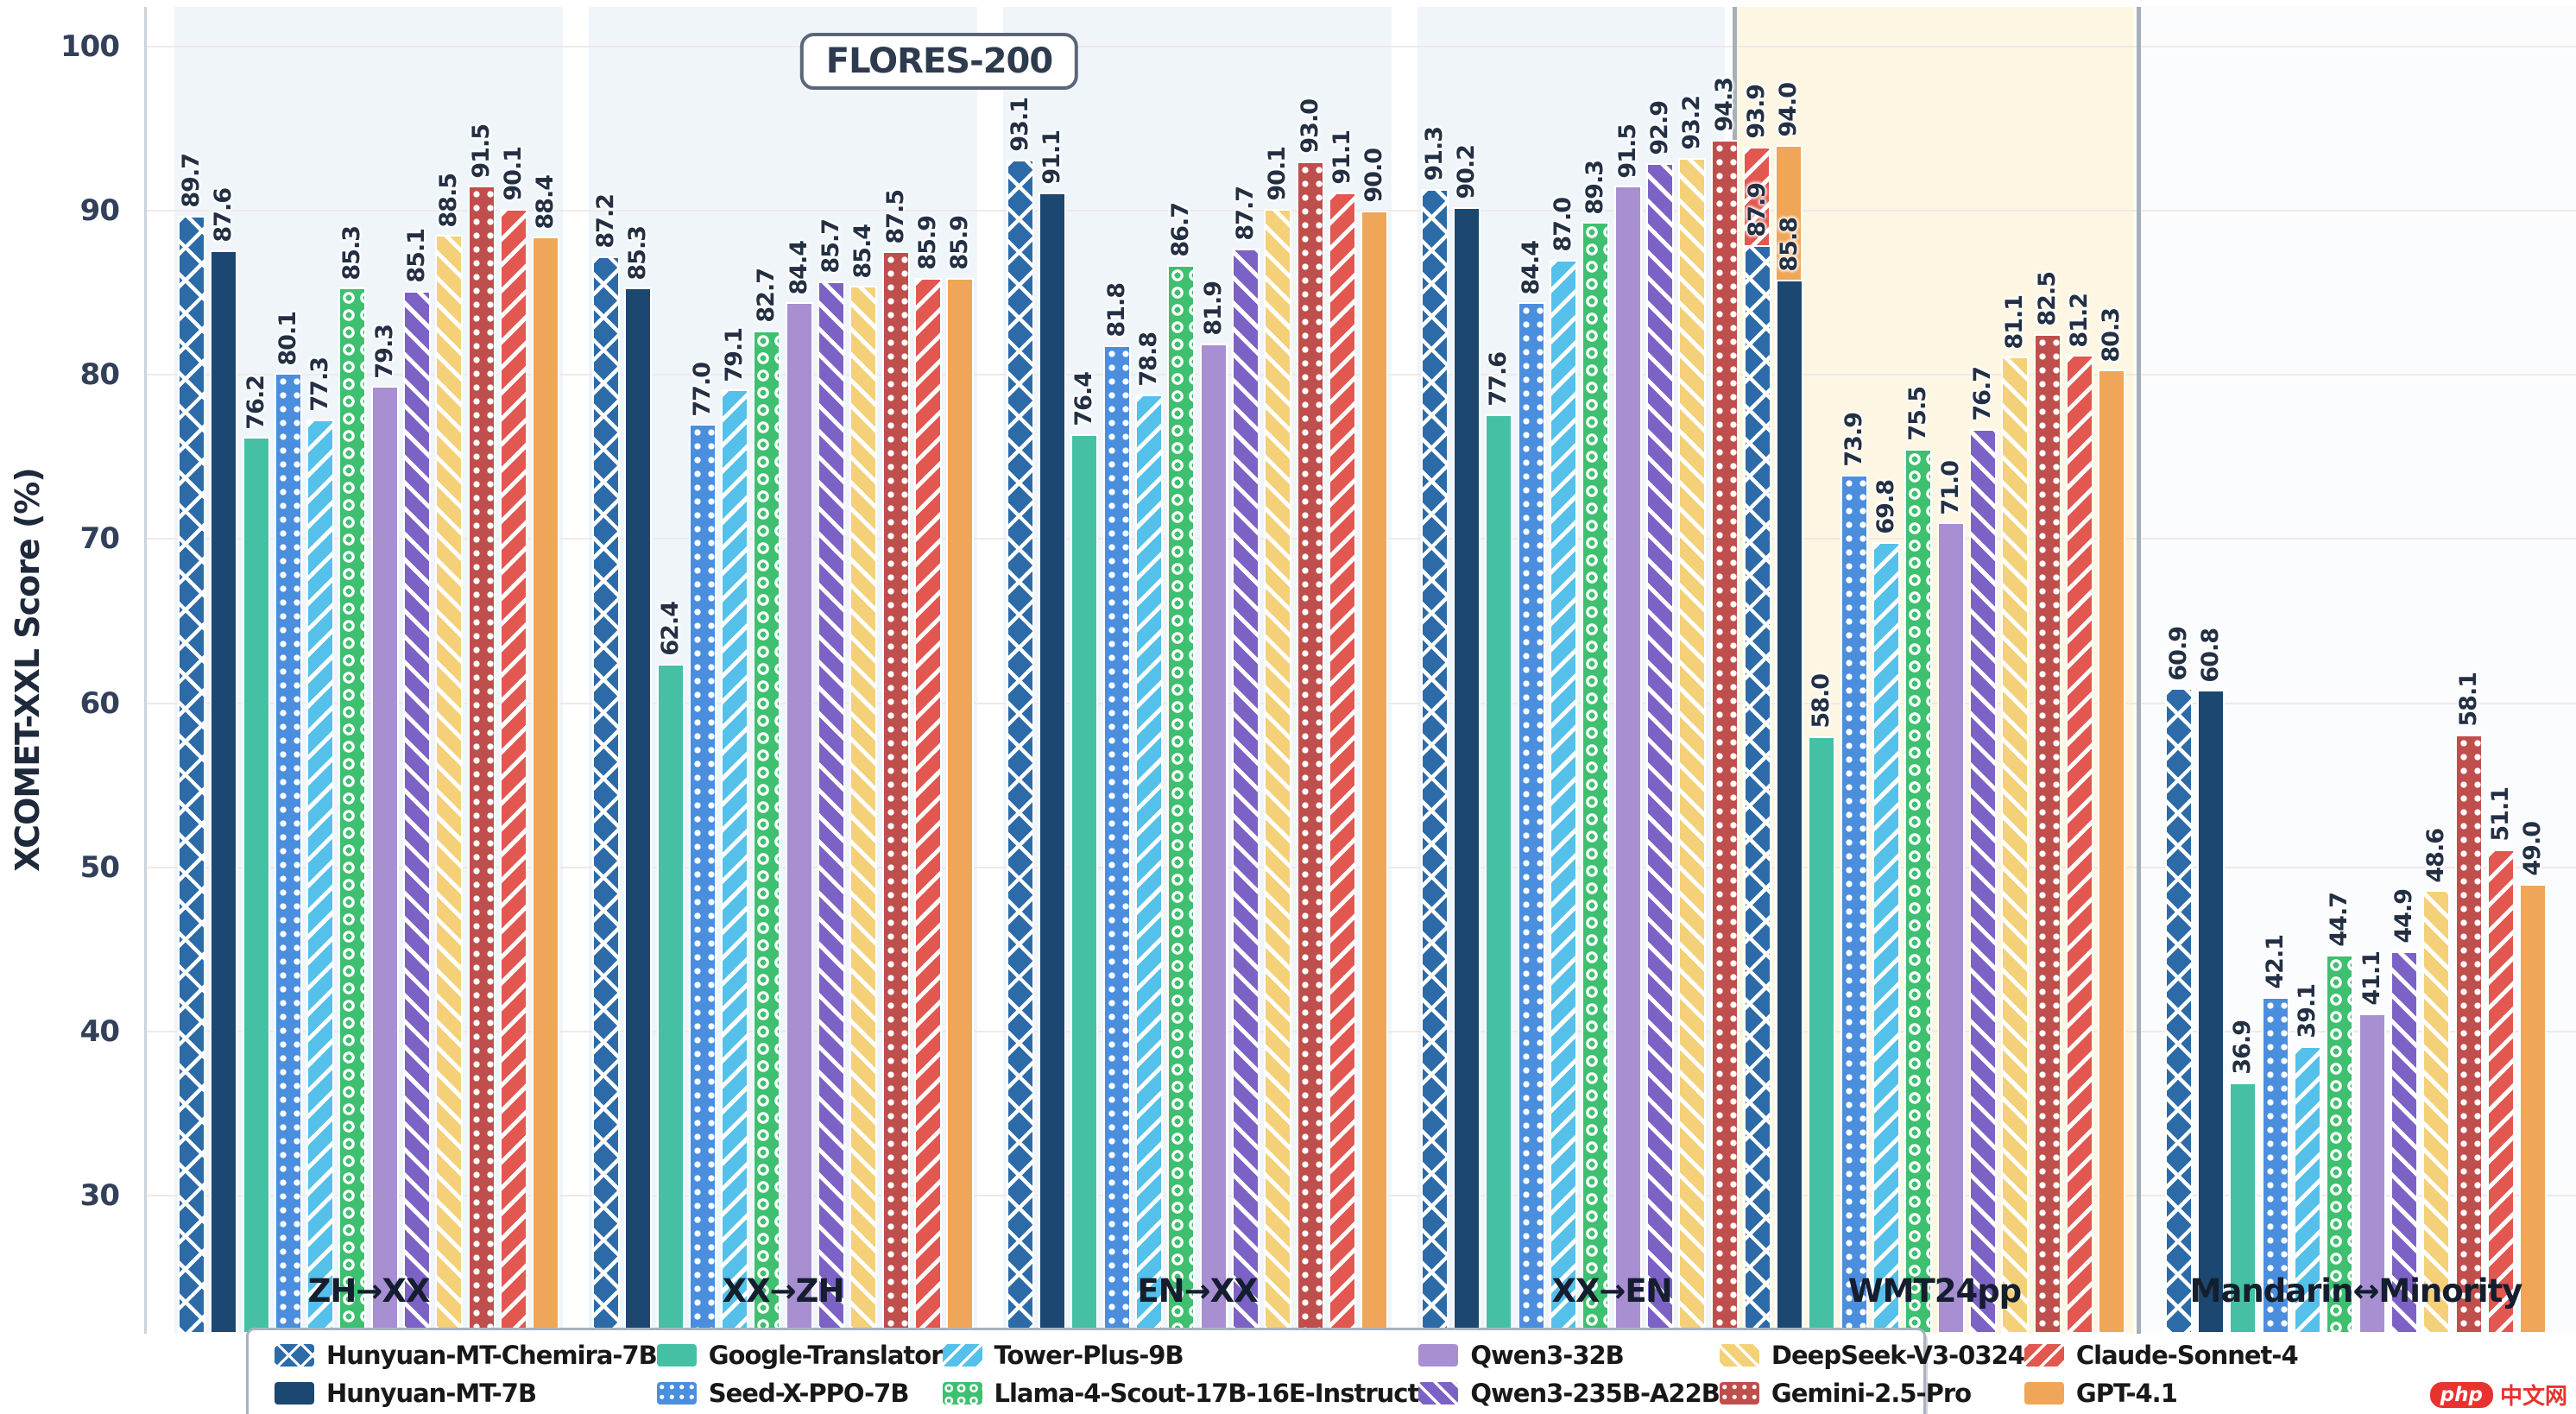  I want to click on bar-value-label: 60.9, so click(2178, 653).